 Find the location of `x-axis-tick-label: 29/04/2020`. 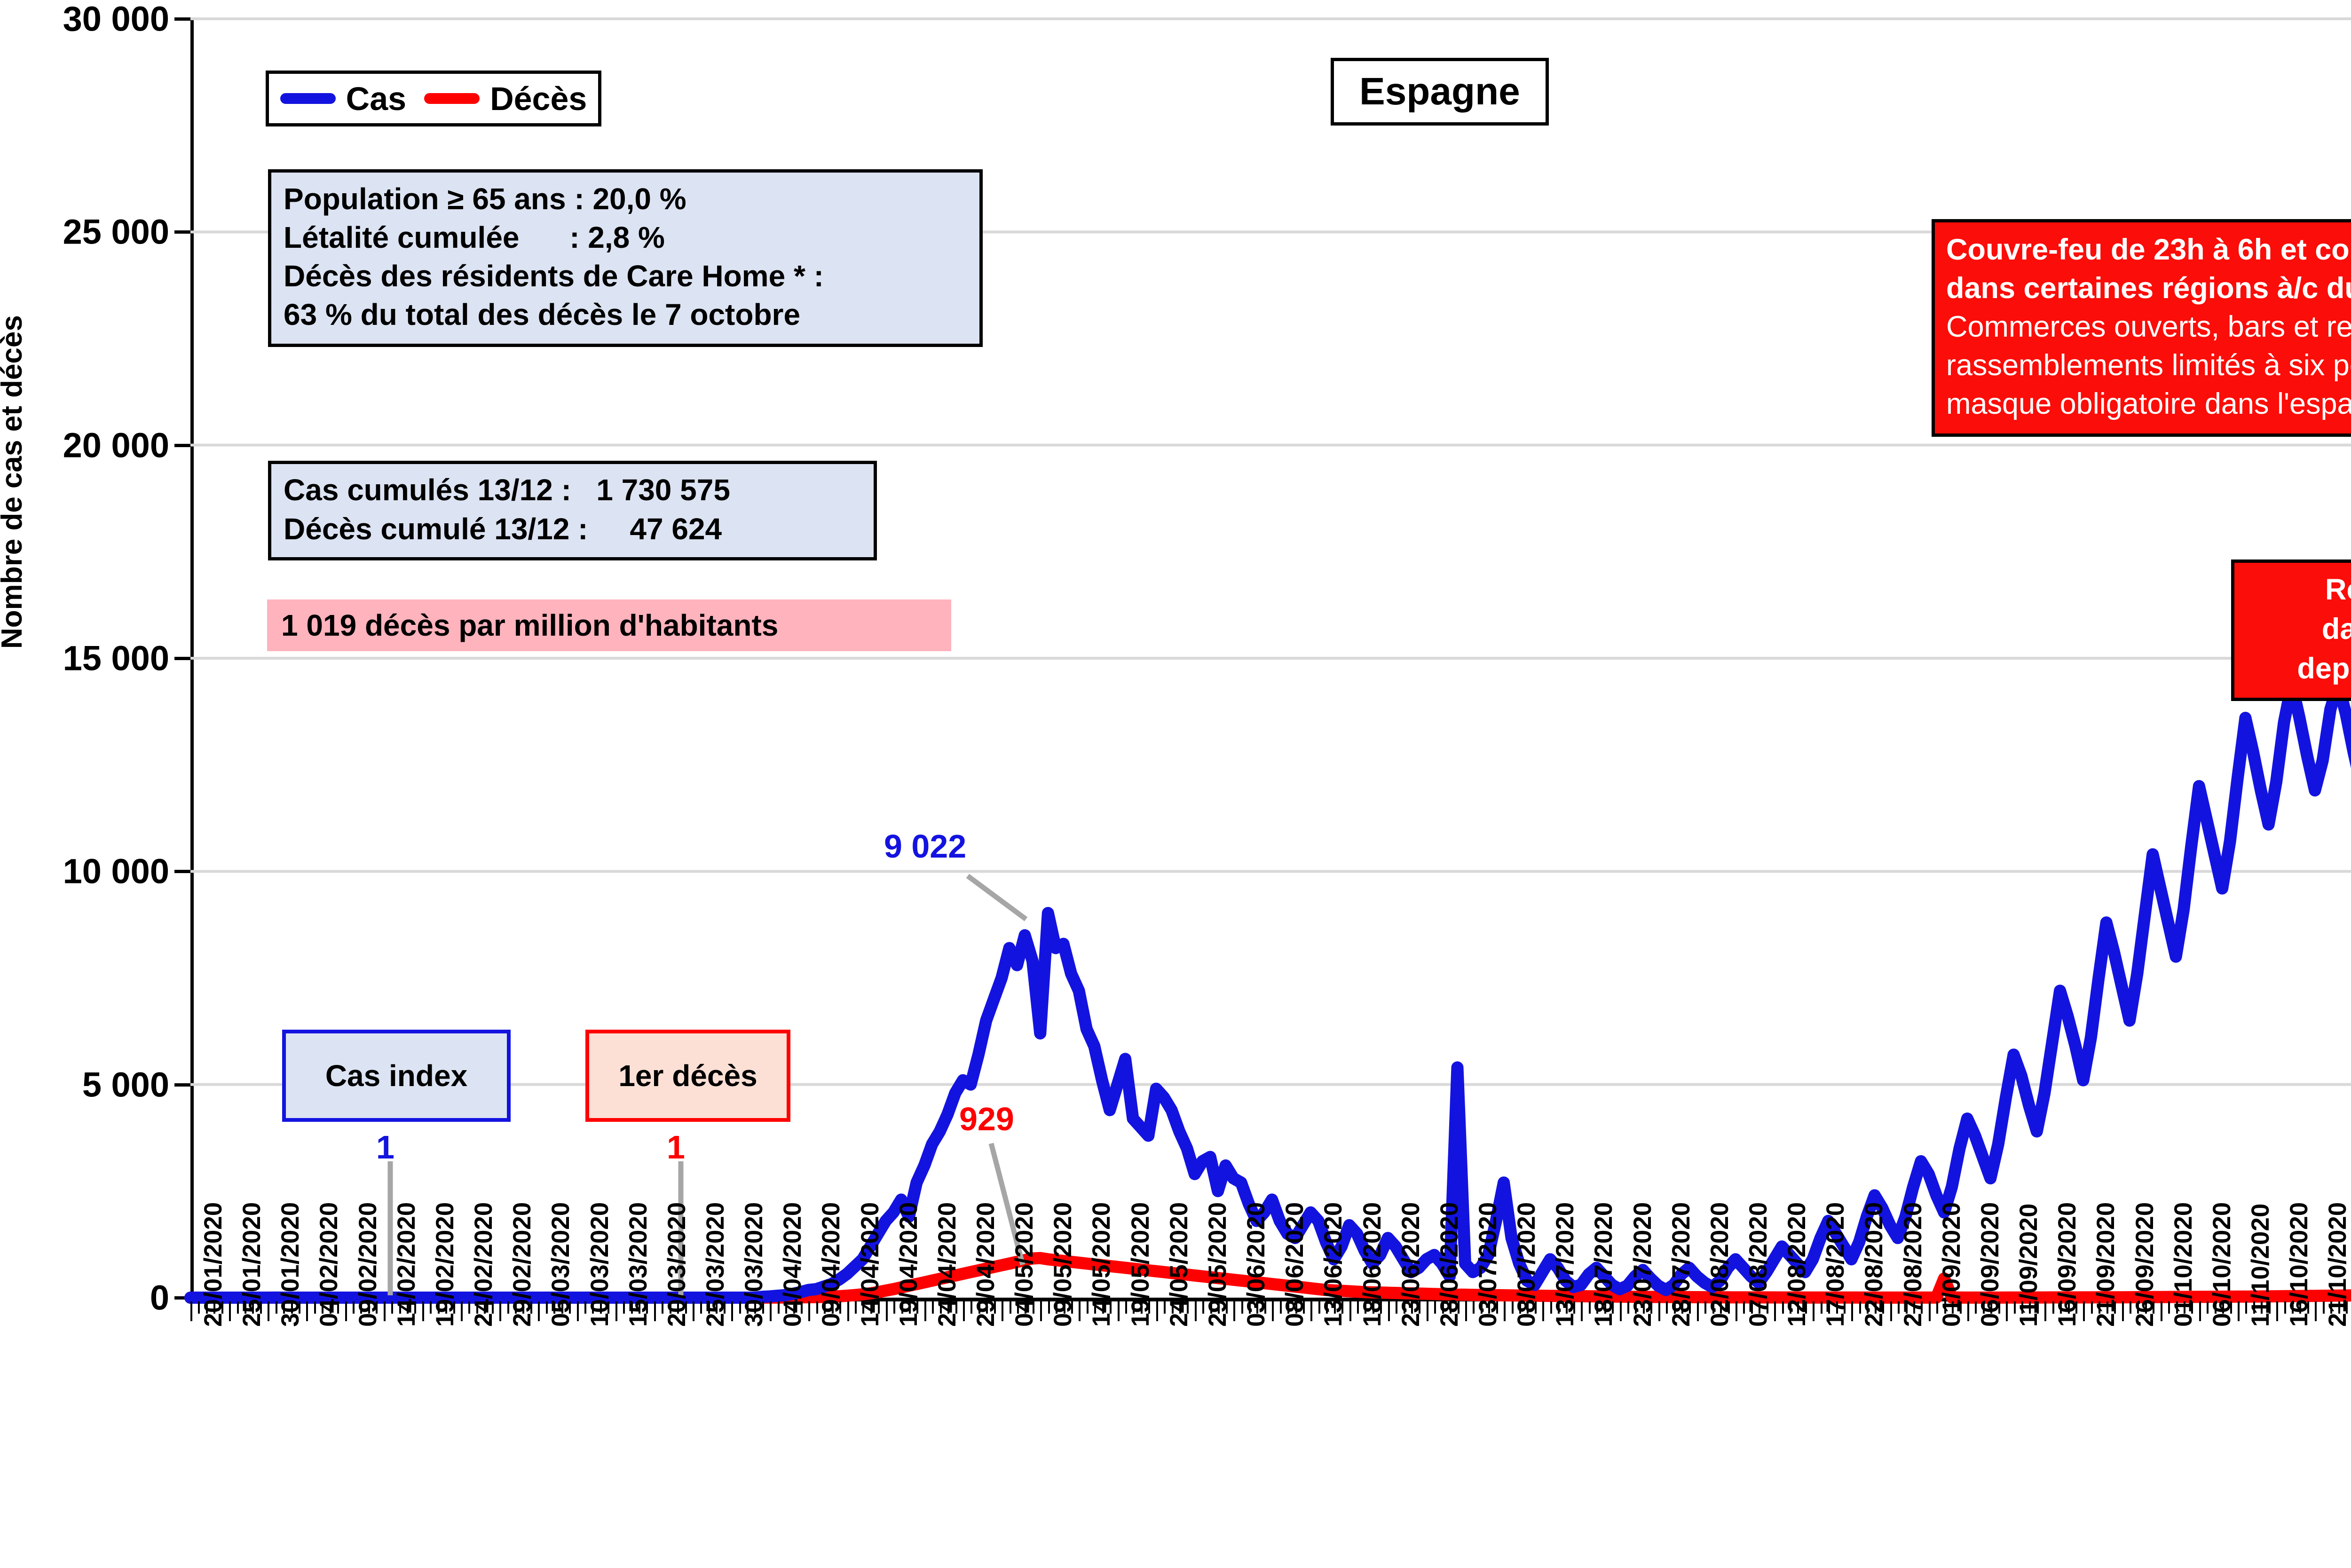

x-axis-tick-label: 29/04/2020 is located at coordinates (986, 1264).